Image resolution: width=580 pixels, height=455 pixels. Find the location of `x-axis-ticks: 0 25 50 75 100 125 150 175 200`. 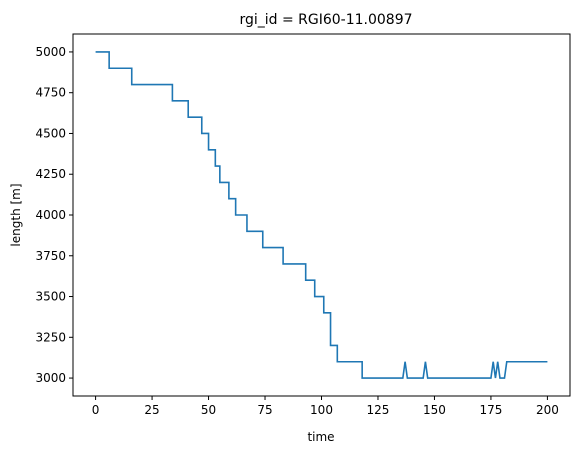

x-axis-ticks: 0 25 50 75 100 125 150 175 200 is located at coordinates (325, 406).